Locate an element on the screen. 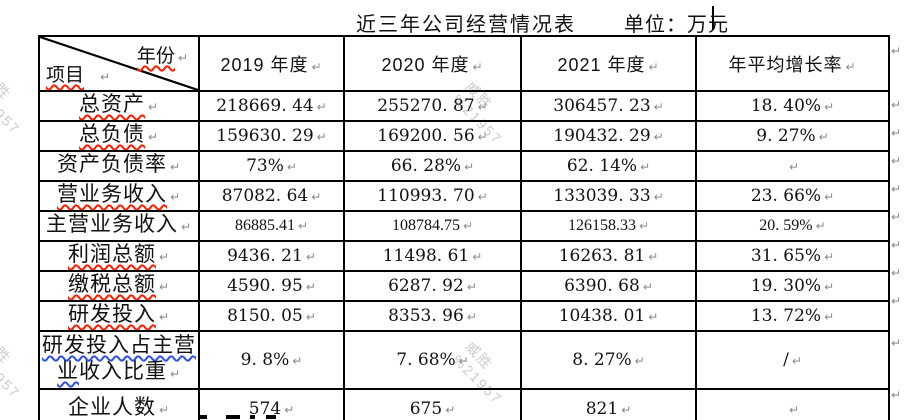 This screenshot has width=913, height=420. row-label-cell: 缴税总额 ↵ is located at coordinates (119, 286).